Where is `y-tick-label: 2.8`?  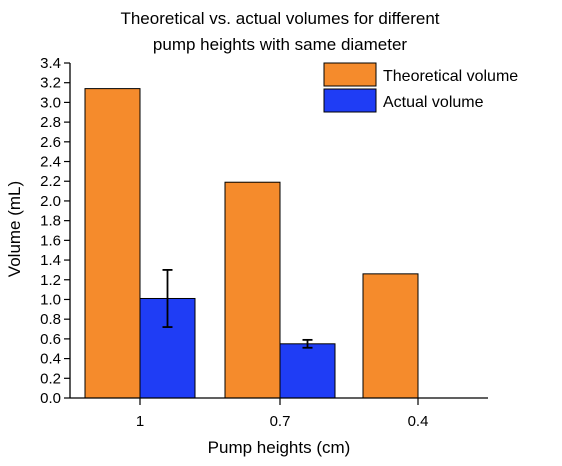
y-tick-label: 2.8 is located at coordinates (50, 122).